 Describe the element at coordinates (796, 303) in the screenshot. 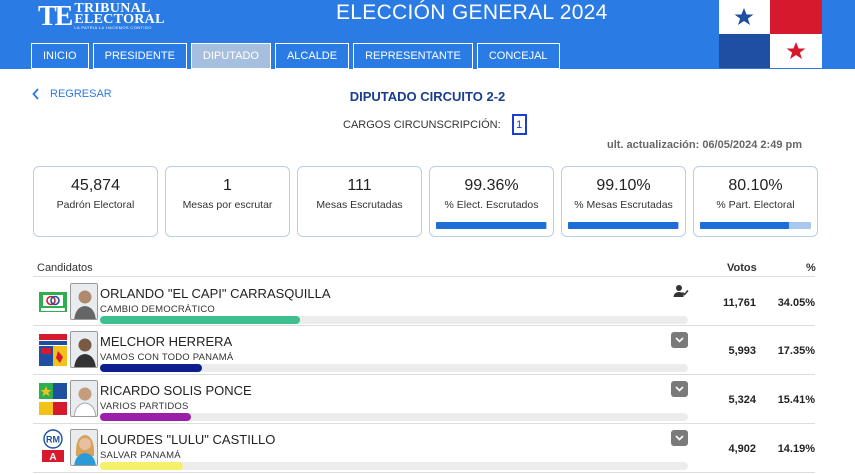

I see `candidate-pct: 34.05%` at that location.